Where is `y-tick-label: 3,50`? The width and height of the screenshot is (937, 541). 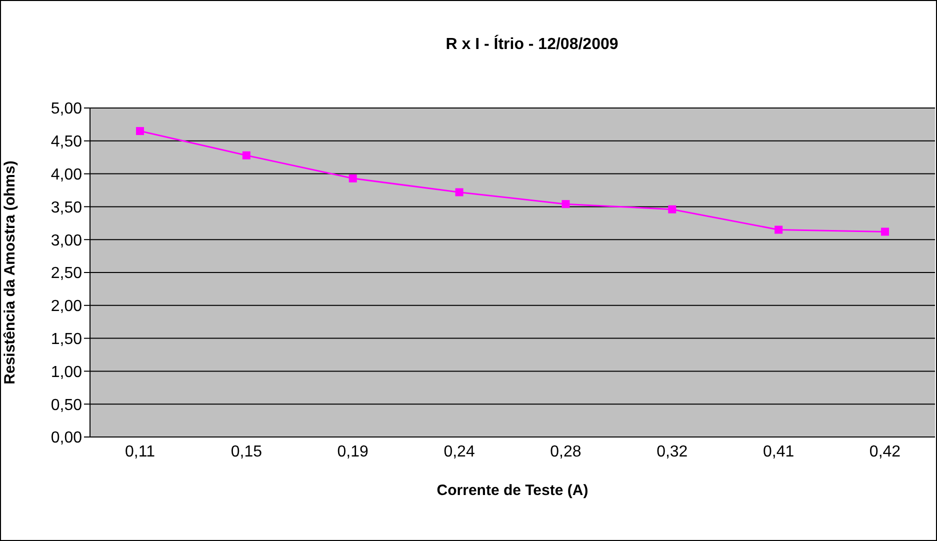
y-tick-label: 3,50 is located at coordinates (66, 207).